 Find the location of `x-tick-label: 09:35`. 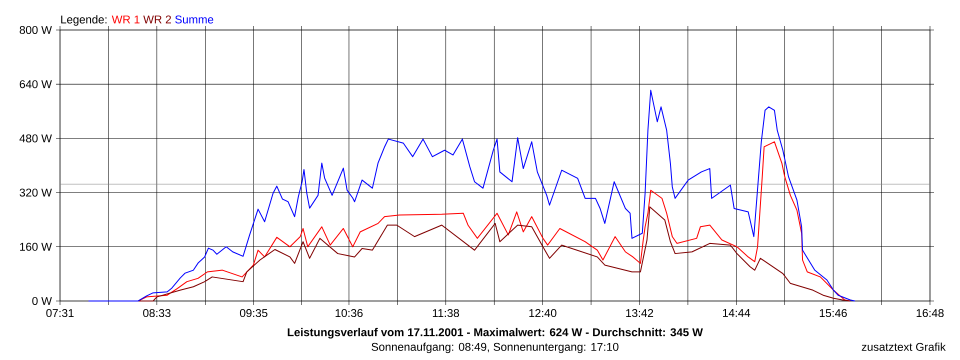

x-tick-label: 09:35 is located at coordinates (254, 313).